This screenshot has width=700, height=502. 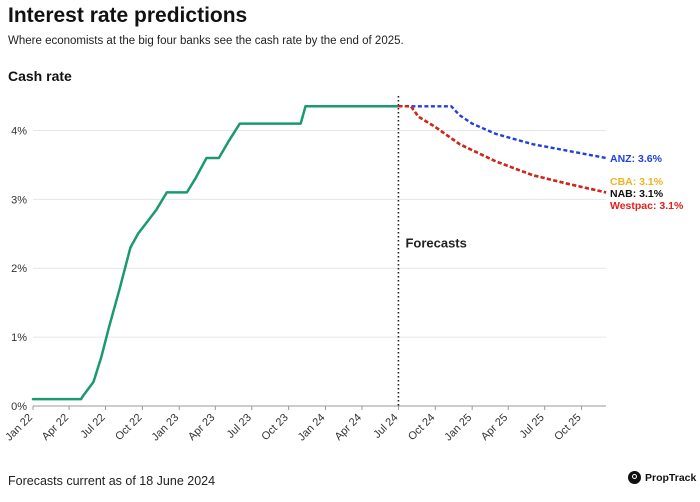 What do you see at coordinates (312, 428) in the screenshot?
I see `x-tick-label: Jan 24` at bounding box center [312, 428].